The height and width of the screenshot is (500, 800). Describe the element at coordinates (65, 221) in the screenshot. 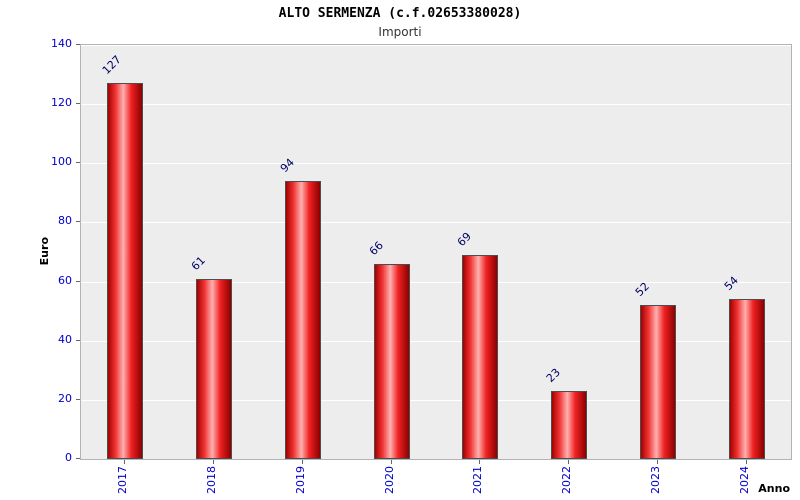

I see `y-tick-label: 80` at that location.